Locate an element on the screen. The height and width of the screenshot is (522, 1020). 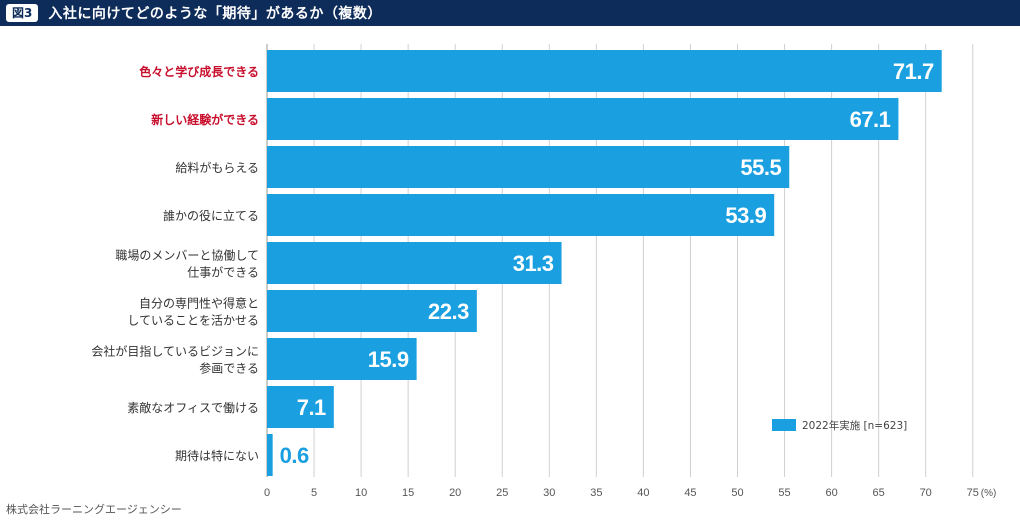
x-tick-label: 5 is located at coordinates (314, 493).